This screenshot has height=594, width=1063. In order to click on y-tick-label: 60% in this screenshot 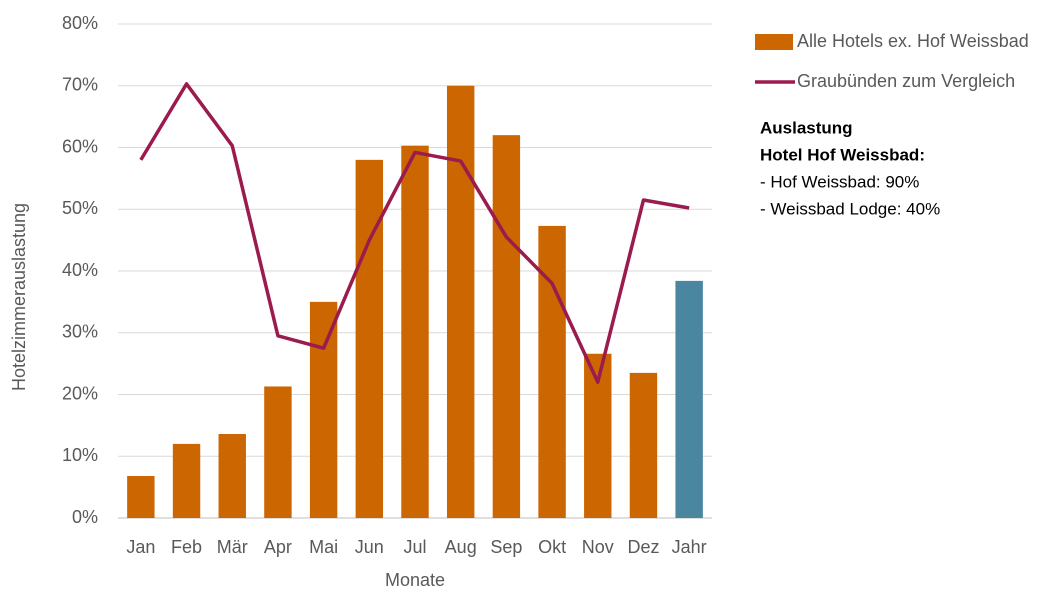, I will do `click(80, 146)`.